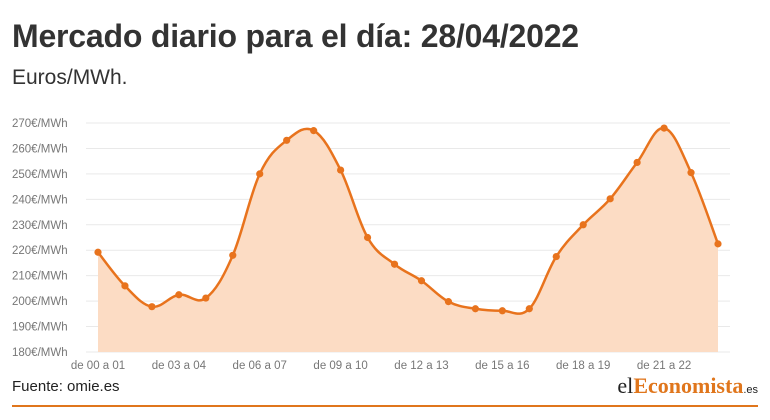  What do you see at coordinates (385, 406) in the screenshot?
I see `footer-divider` at bounding box center [385, 406].